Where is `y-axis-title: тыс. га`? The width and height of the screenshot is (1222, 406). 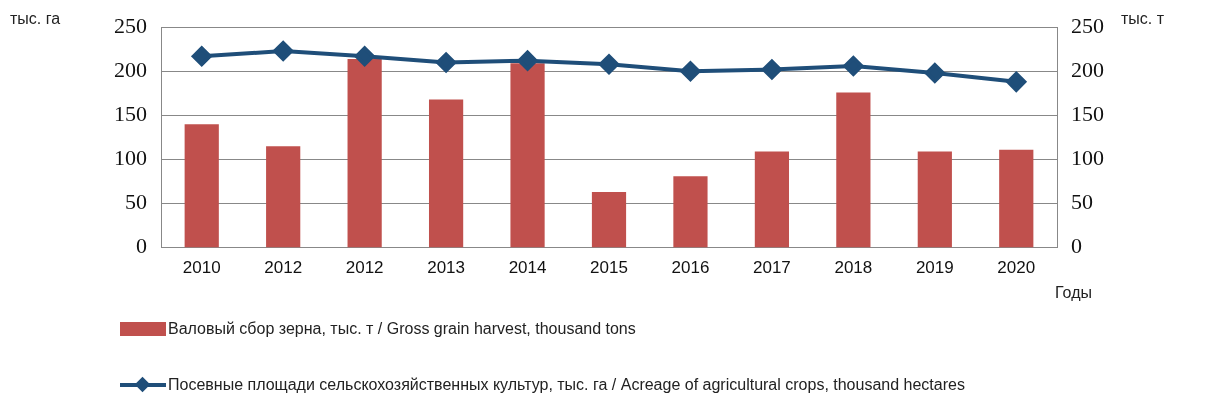 y-axis-title: тыс. га is located at coordinates (35, 19).